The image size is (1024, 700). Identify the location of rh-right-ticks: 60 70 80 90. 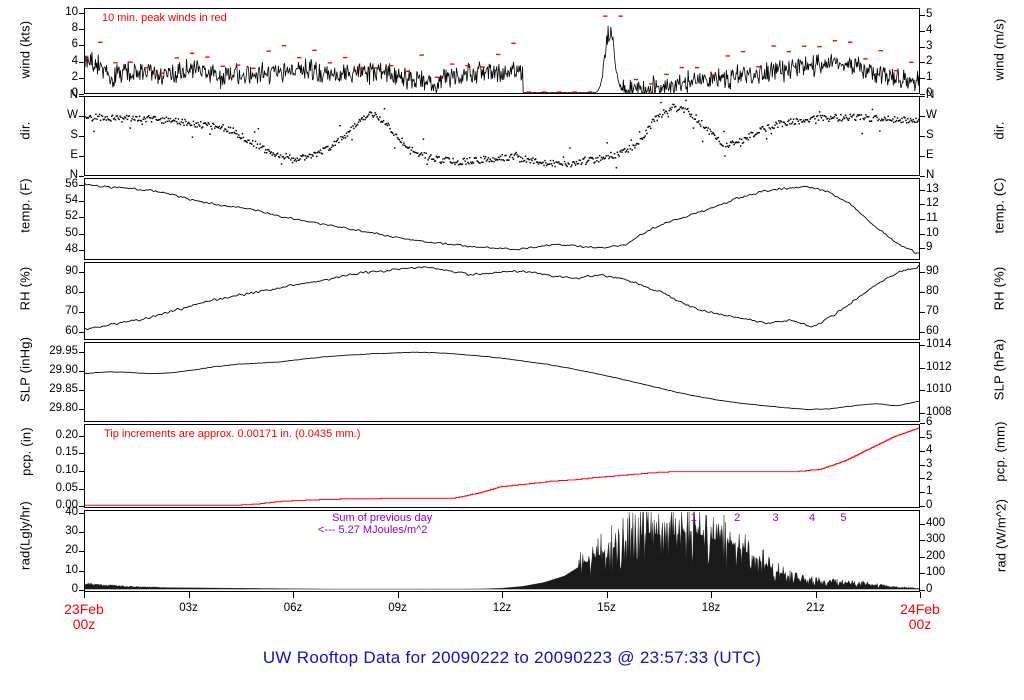
(945, 301).